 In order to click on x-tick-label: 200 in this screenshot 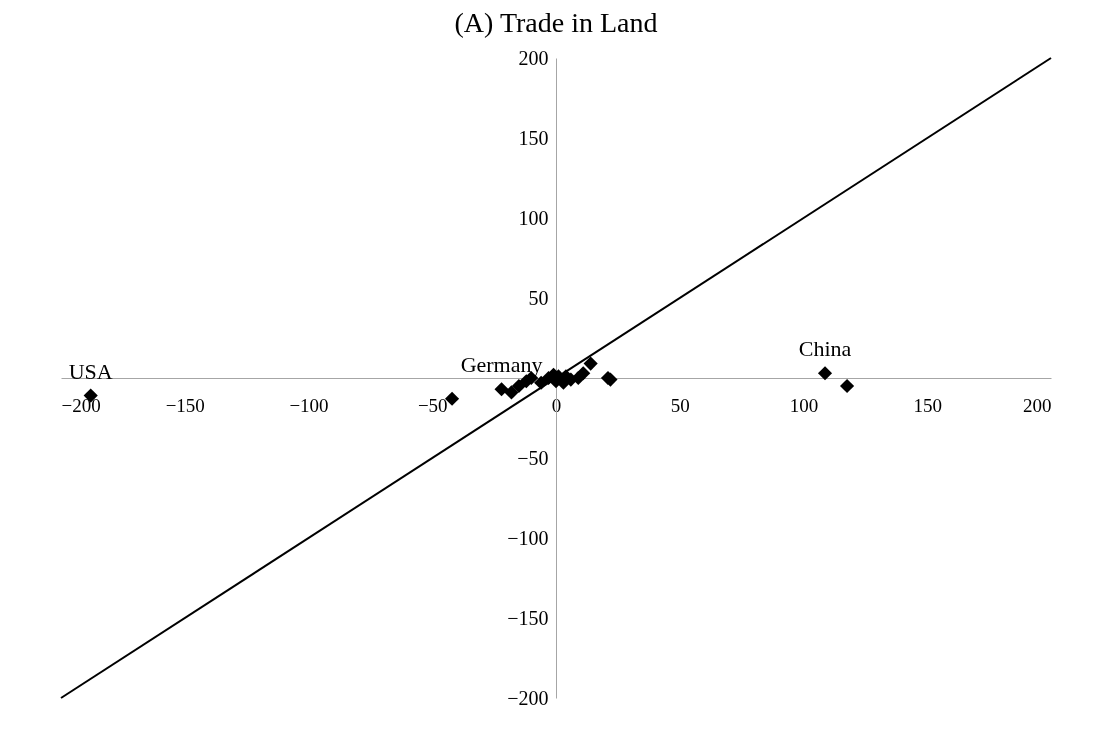, I will do `click(1037, 405)`.